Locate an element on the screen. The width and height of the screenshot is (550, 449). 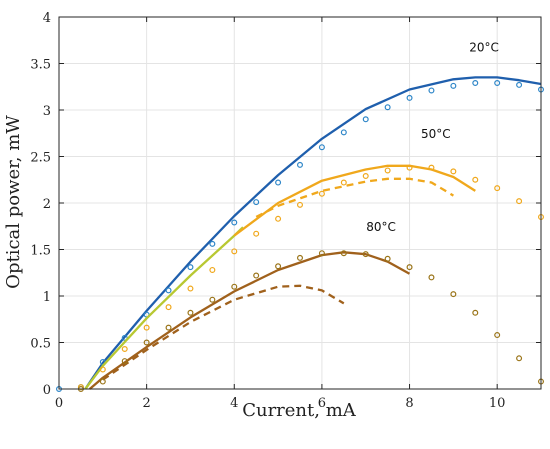
y-tick-label: 0 is located at coordinates (47, 390).